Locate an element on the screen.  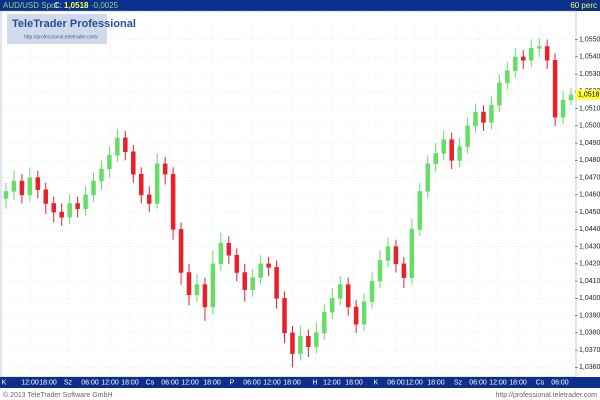
y-tick-label: 1,0540 is located at coordinates (589, 57).